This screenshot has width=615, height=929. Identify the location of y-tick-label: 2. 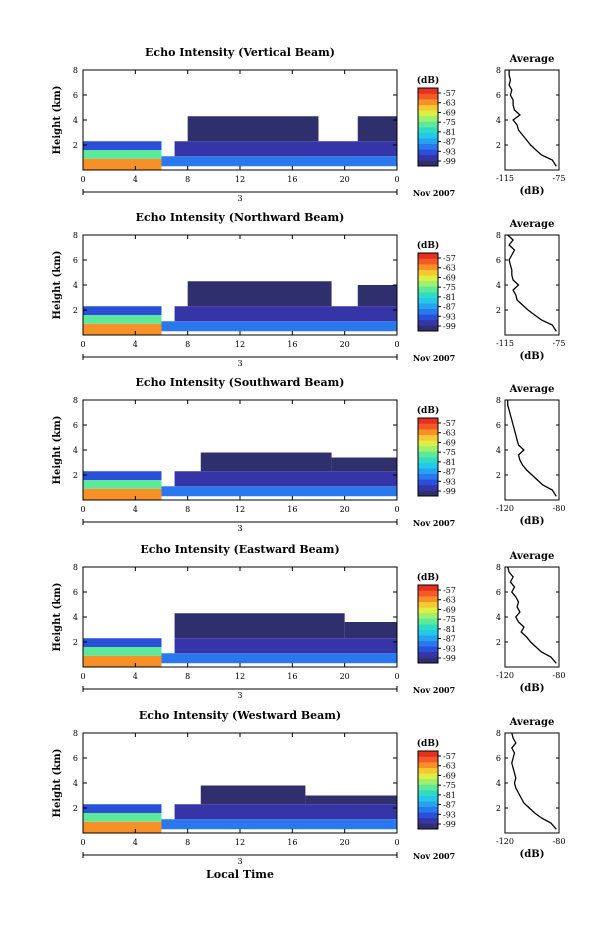
(75, 475).